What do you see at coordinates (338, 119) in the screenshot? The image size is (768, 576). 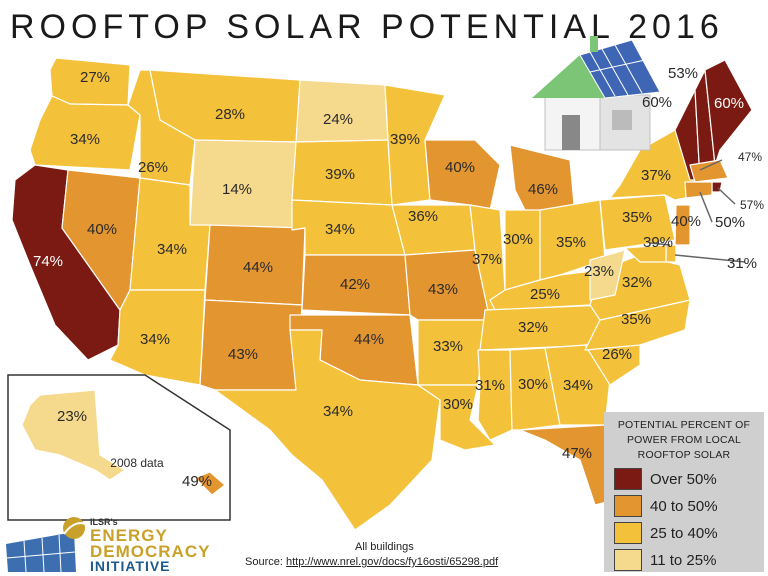 I see `label-ND: 24%` at bounding box center [338, 119].